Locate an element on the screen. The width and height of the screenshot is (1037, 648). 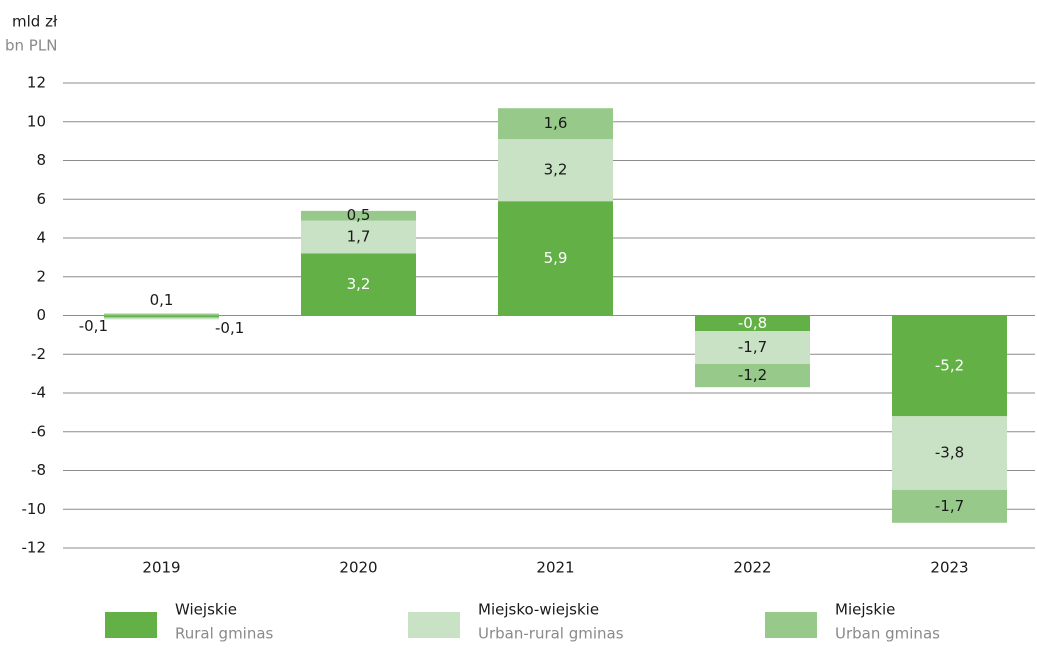
legend-label-en: Urban gminas is located at coordinates (887, 634).